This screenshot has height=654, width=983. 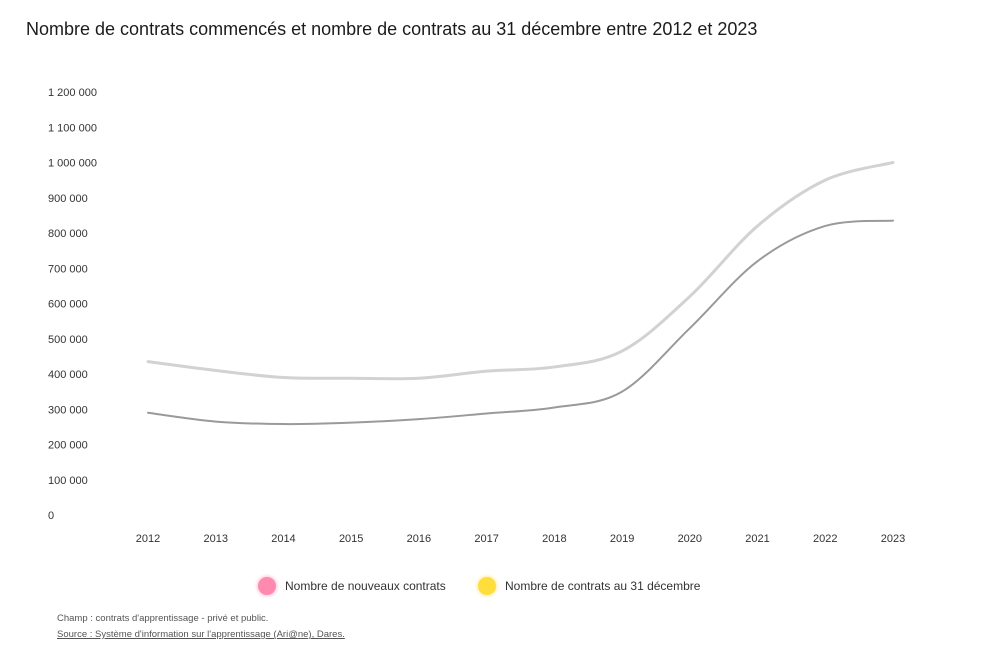 I want to click on x-tick-label: 2012, so click(x=148, y=539).